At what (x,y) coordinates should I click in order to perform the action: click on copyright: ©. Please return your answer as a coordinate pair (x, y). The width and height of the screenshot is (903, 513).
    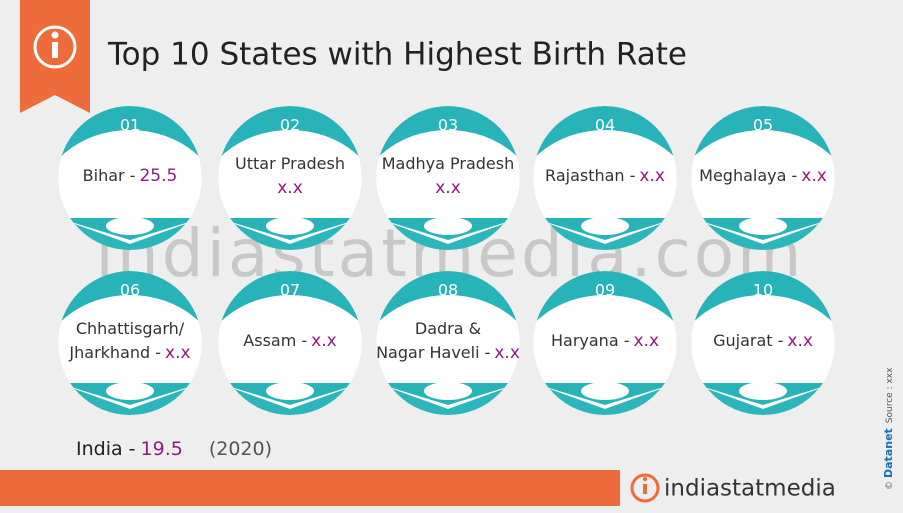
    Looking at the image, I should click on (890, 485).